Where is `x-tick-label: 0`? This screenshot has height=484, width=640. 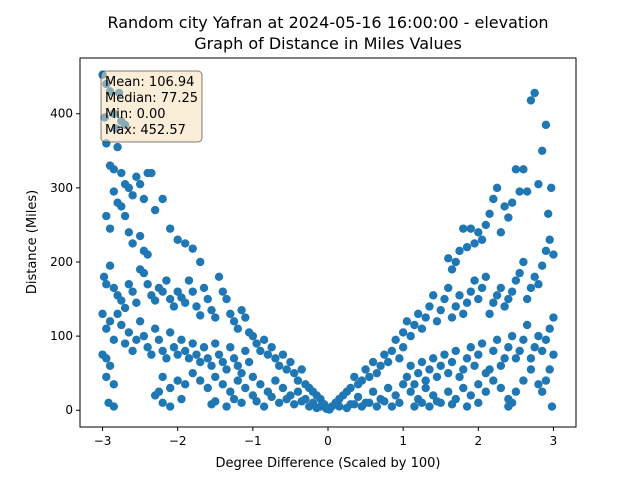 x-tick-label: 0 is located at coordinates (328, 441).